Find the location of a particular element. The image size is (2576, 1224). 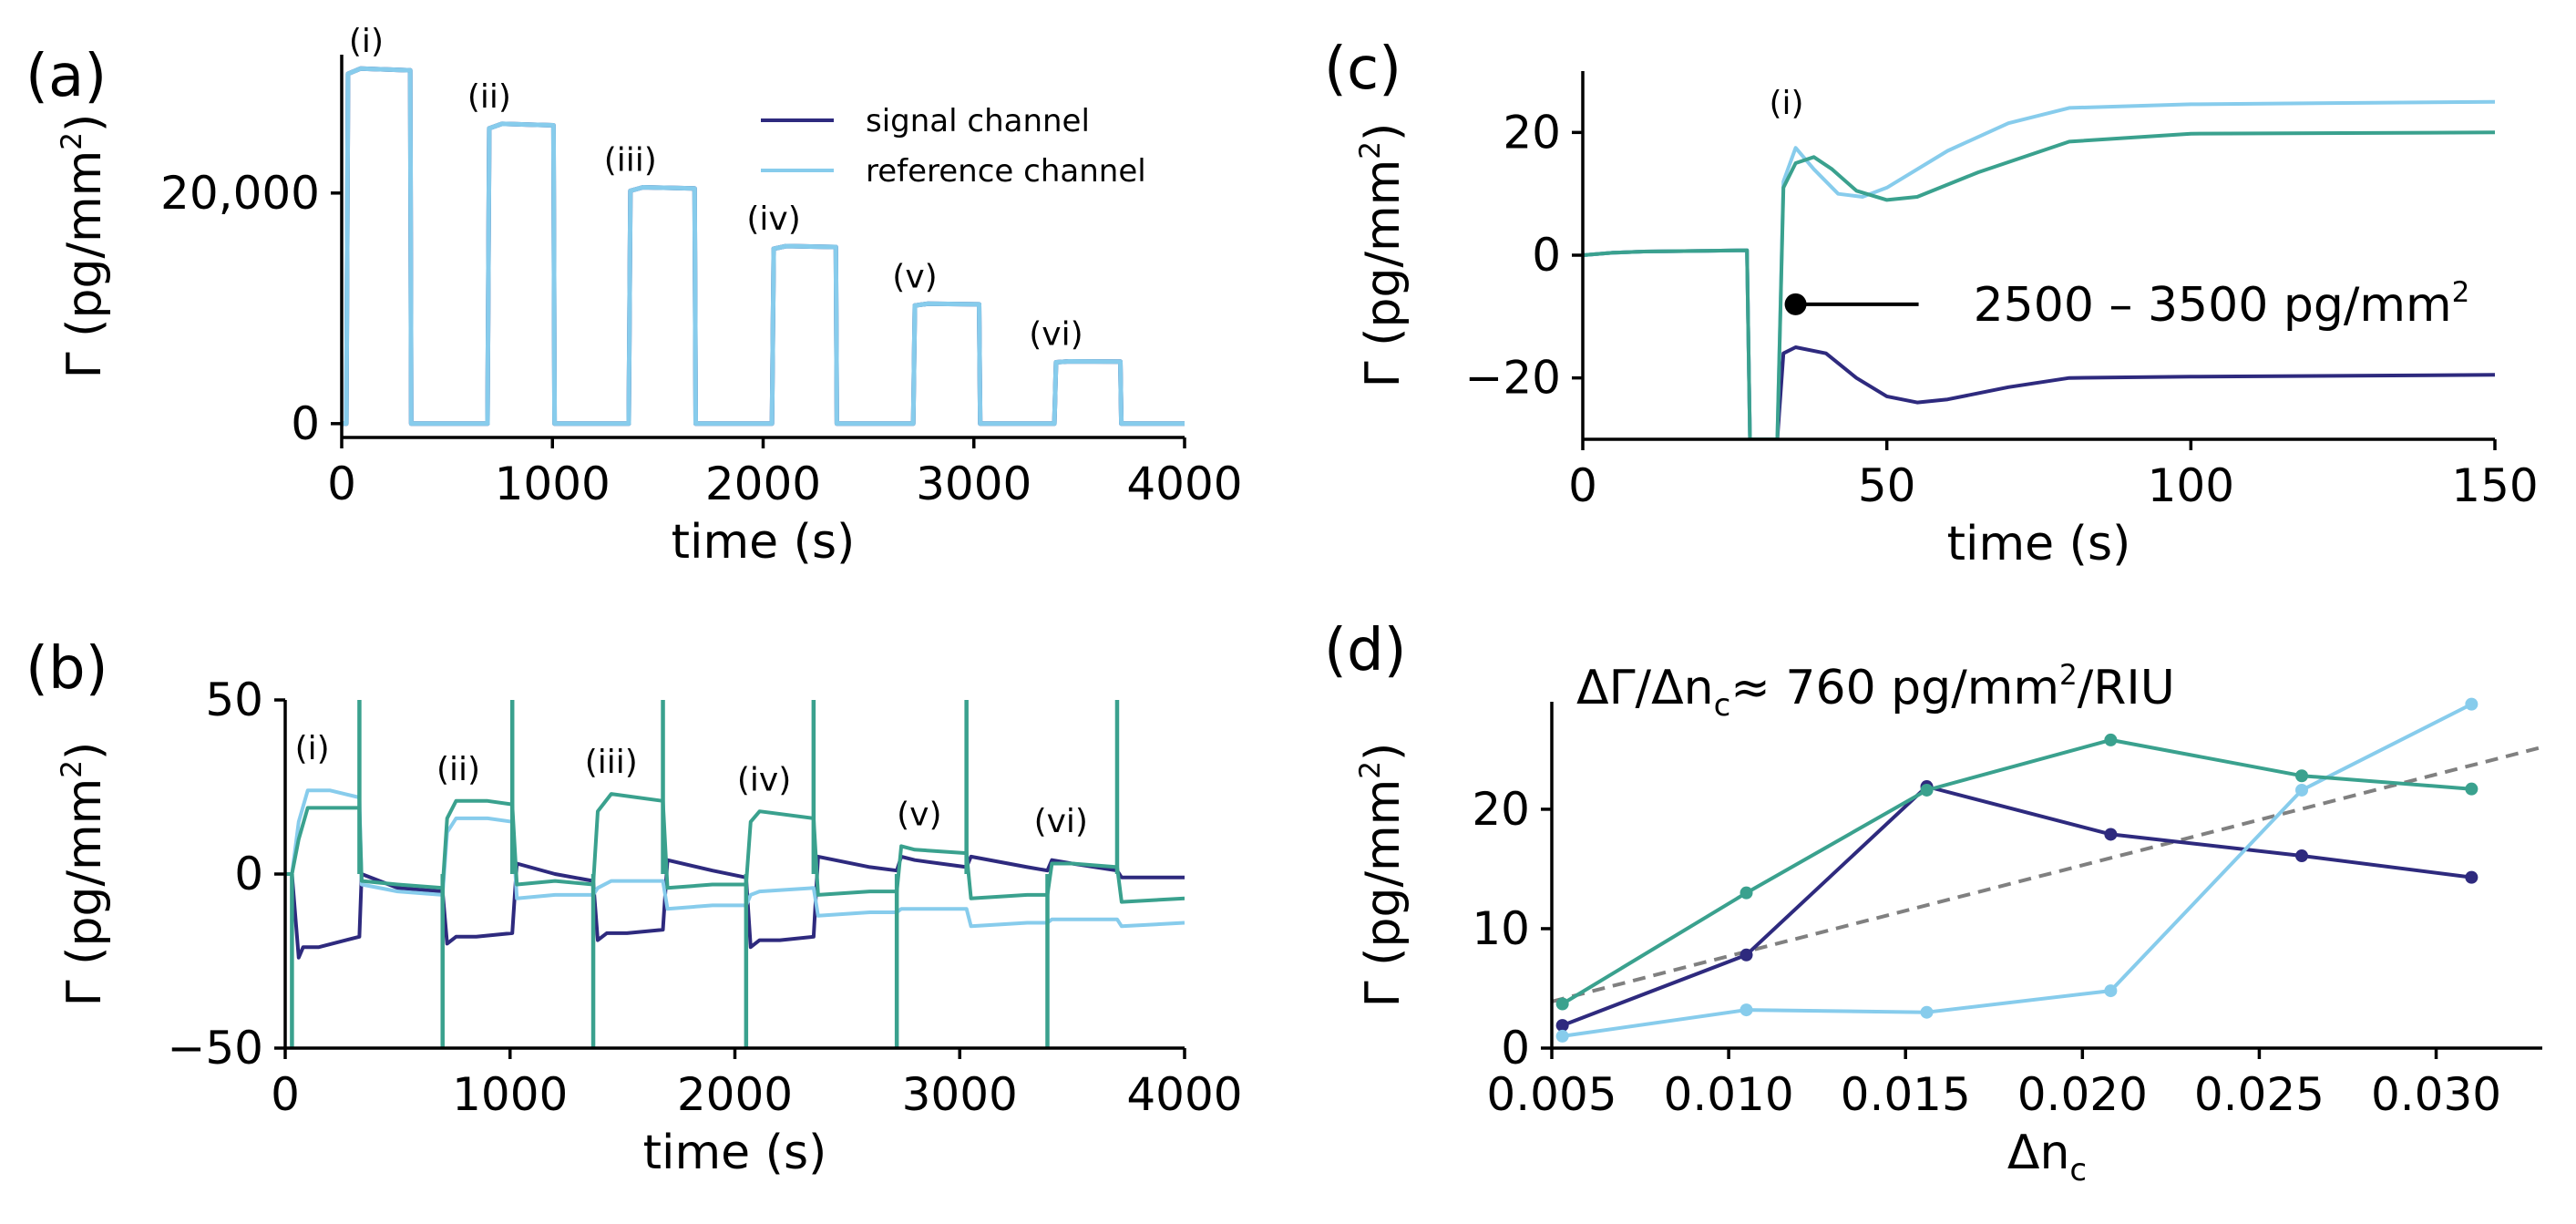

pulse-label: (i) is located at coordinates (367, 42).